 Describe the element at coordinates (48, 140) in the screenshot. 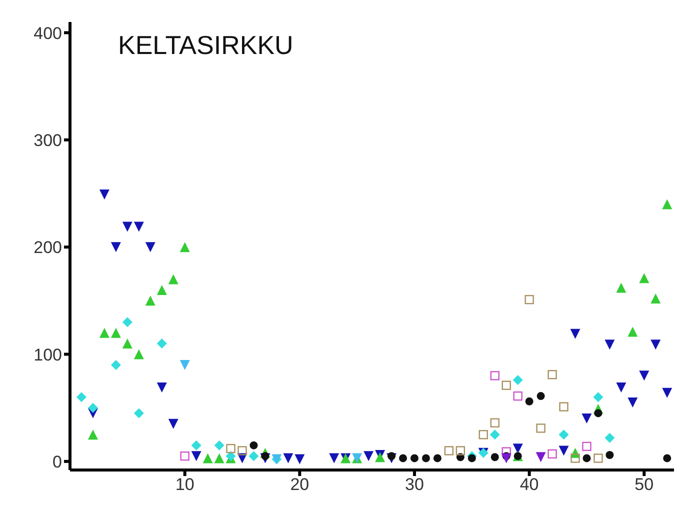

I see `y-tick-label: 300` at that location.